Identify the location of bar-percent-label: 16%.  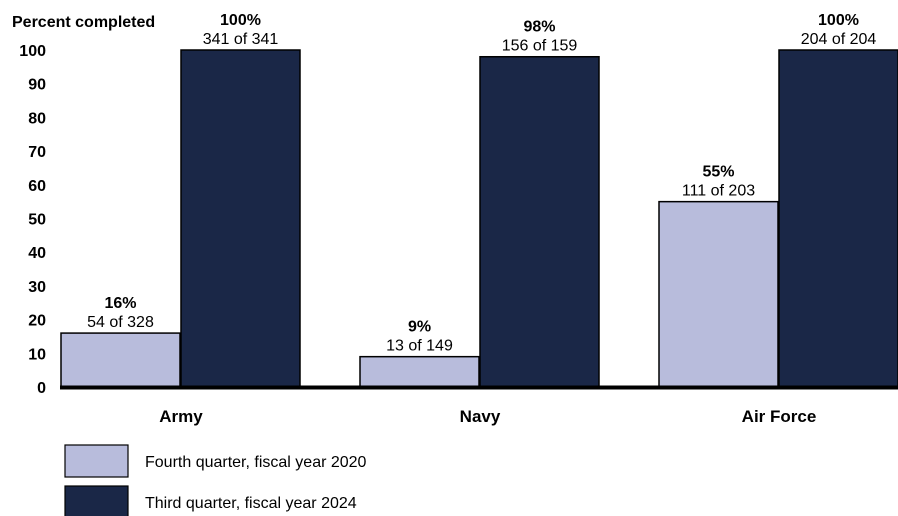
(120, 303).